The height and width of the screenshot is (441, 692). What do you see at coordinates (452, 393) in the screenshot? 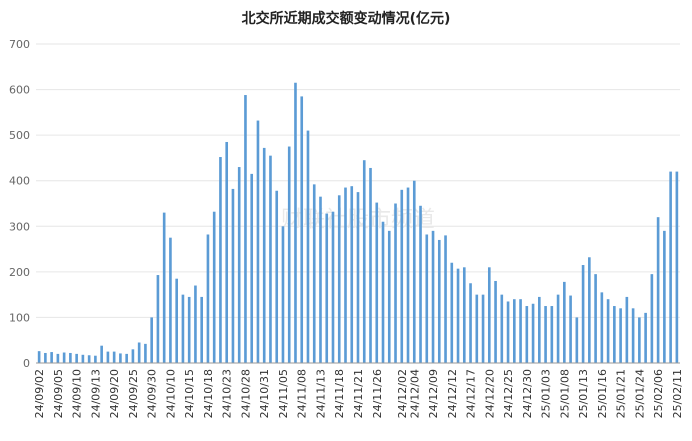
I see `x-tick-label: 24/12/12` at bounding box center [452, 393].